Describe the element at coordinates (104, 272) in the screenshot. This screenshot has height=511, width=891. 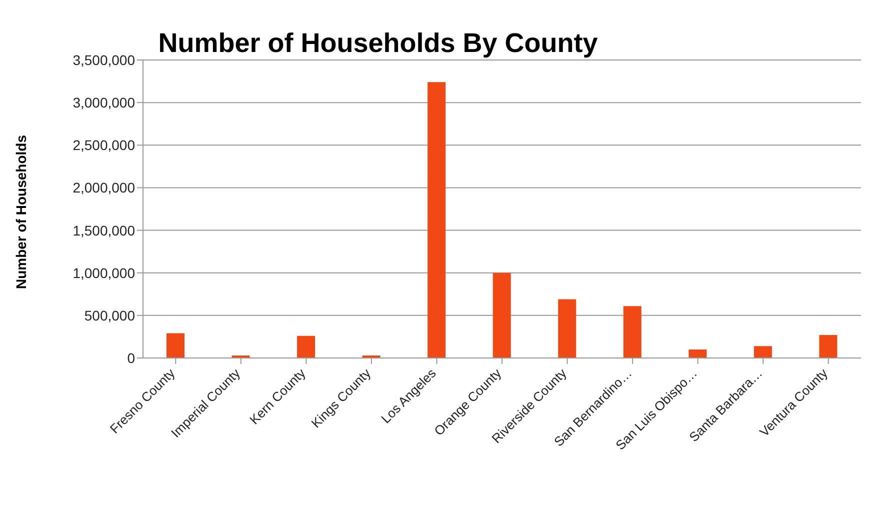
I see `y-tick-label: 1,000,000` at that location.